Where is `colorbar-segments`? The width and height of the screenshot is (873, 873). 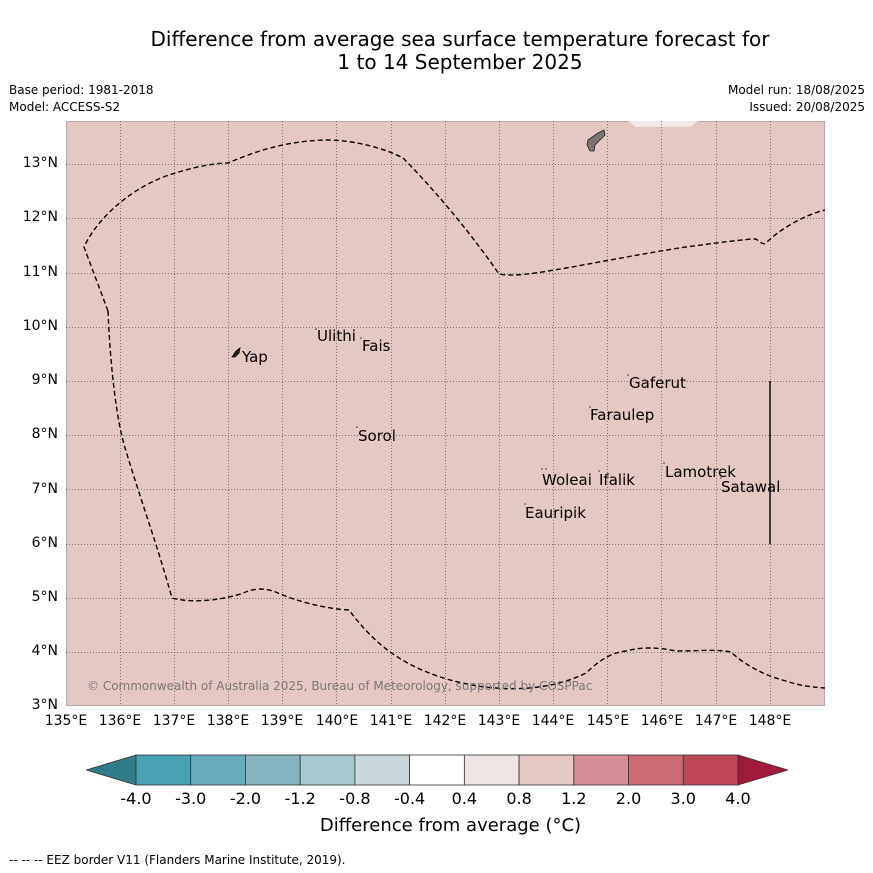 colorbar-segments is located at coordinates (437, 770).